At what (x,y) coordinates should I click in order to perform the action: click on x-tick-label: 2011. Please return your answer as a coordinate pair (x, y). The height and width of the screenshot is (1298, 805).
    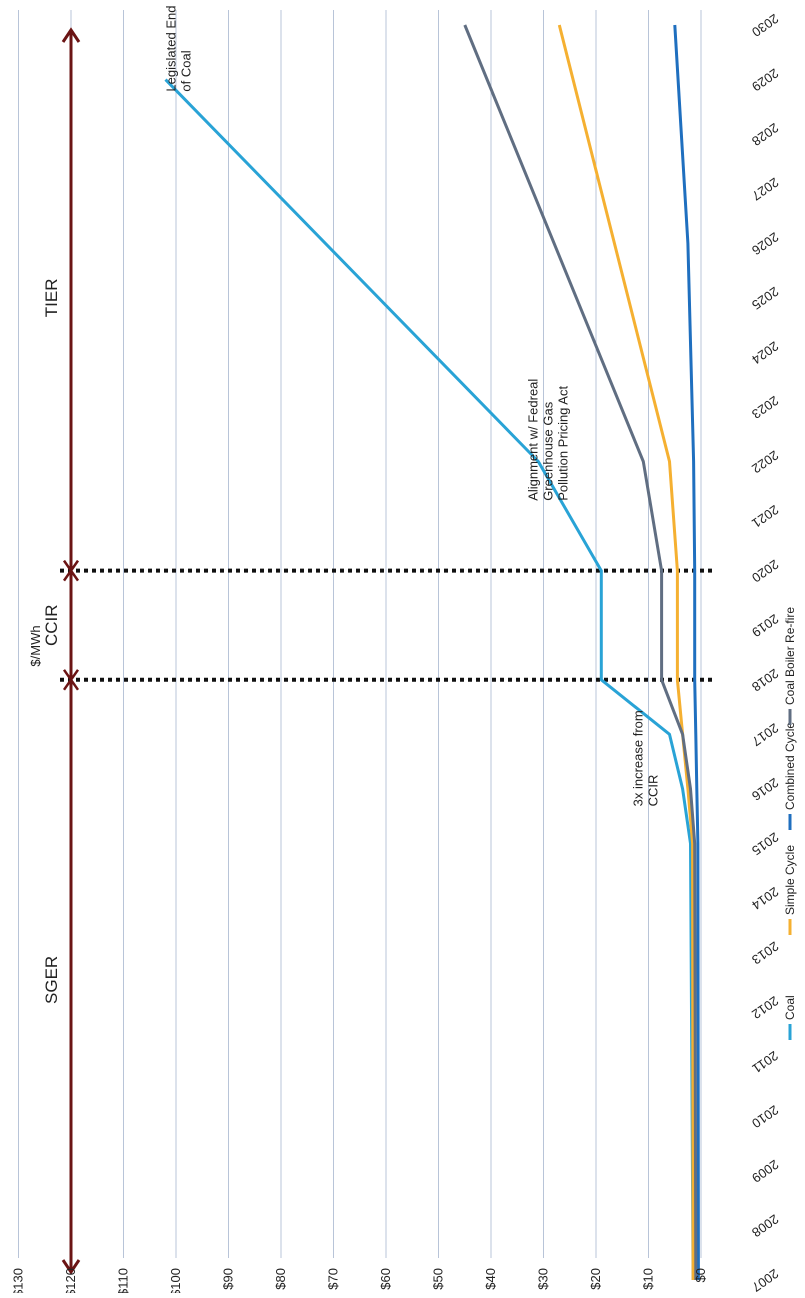
    Looking at the image, I should click on (766, 1062).